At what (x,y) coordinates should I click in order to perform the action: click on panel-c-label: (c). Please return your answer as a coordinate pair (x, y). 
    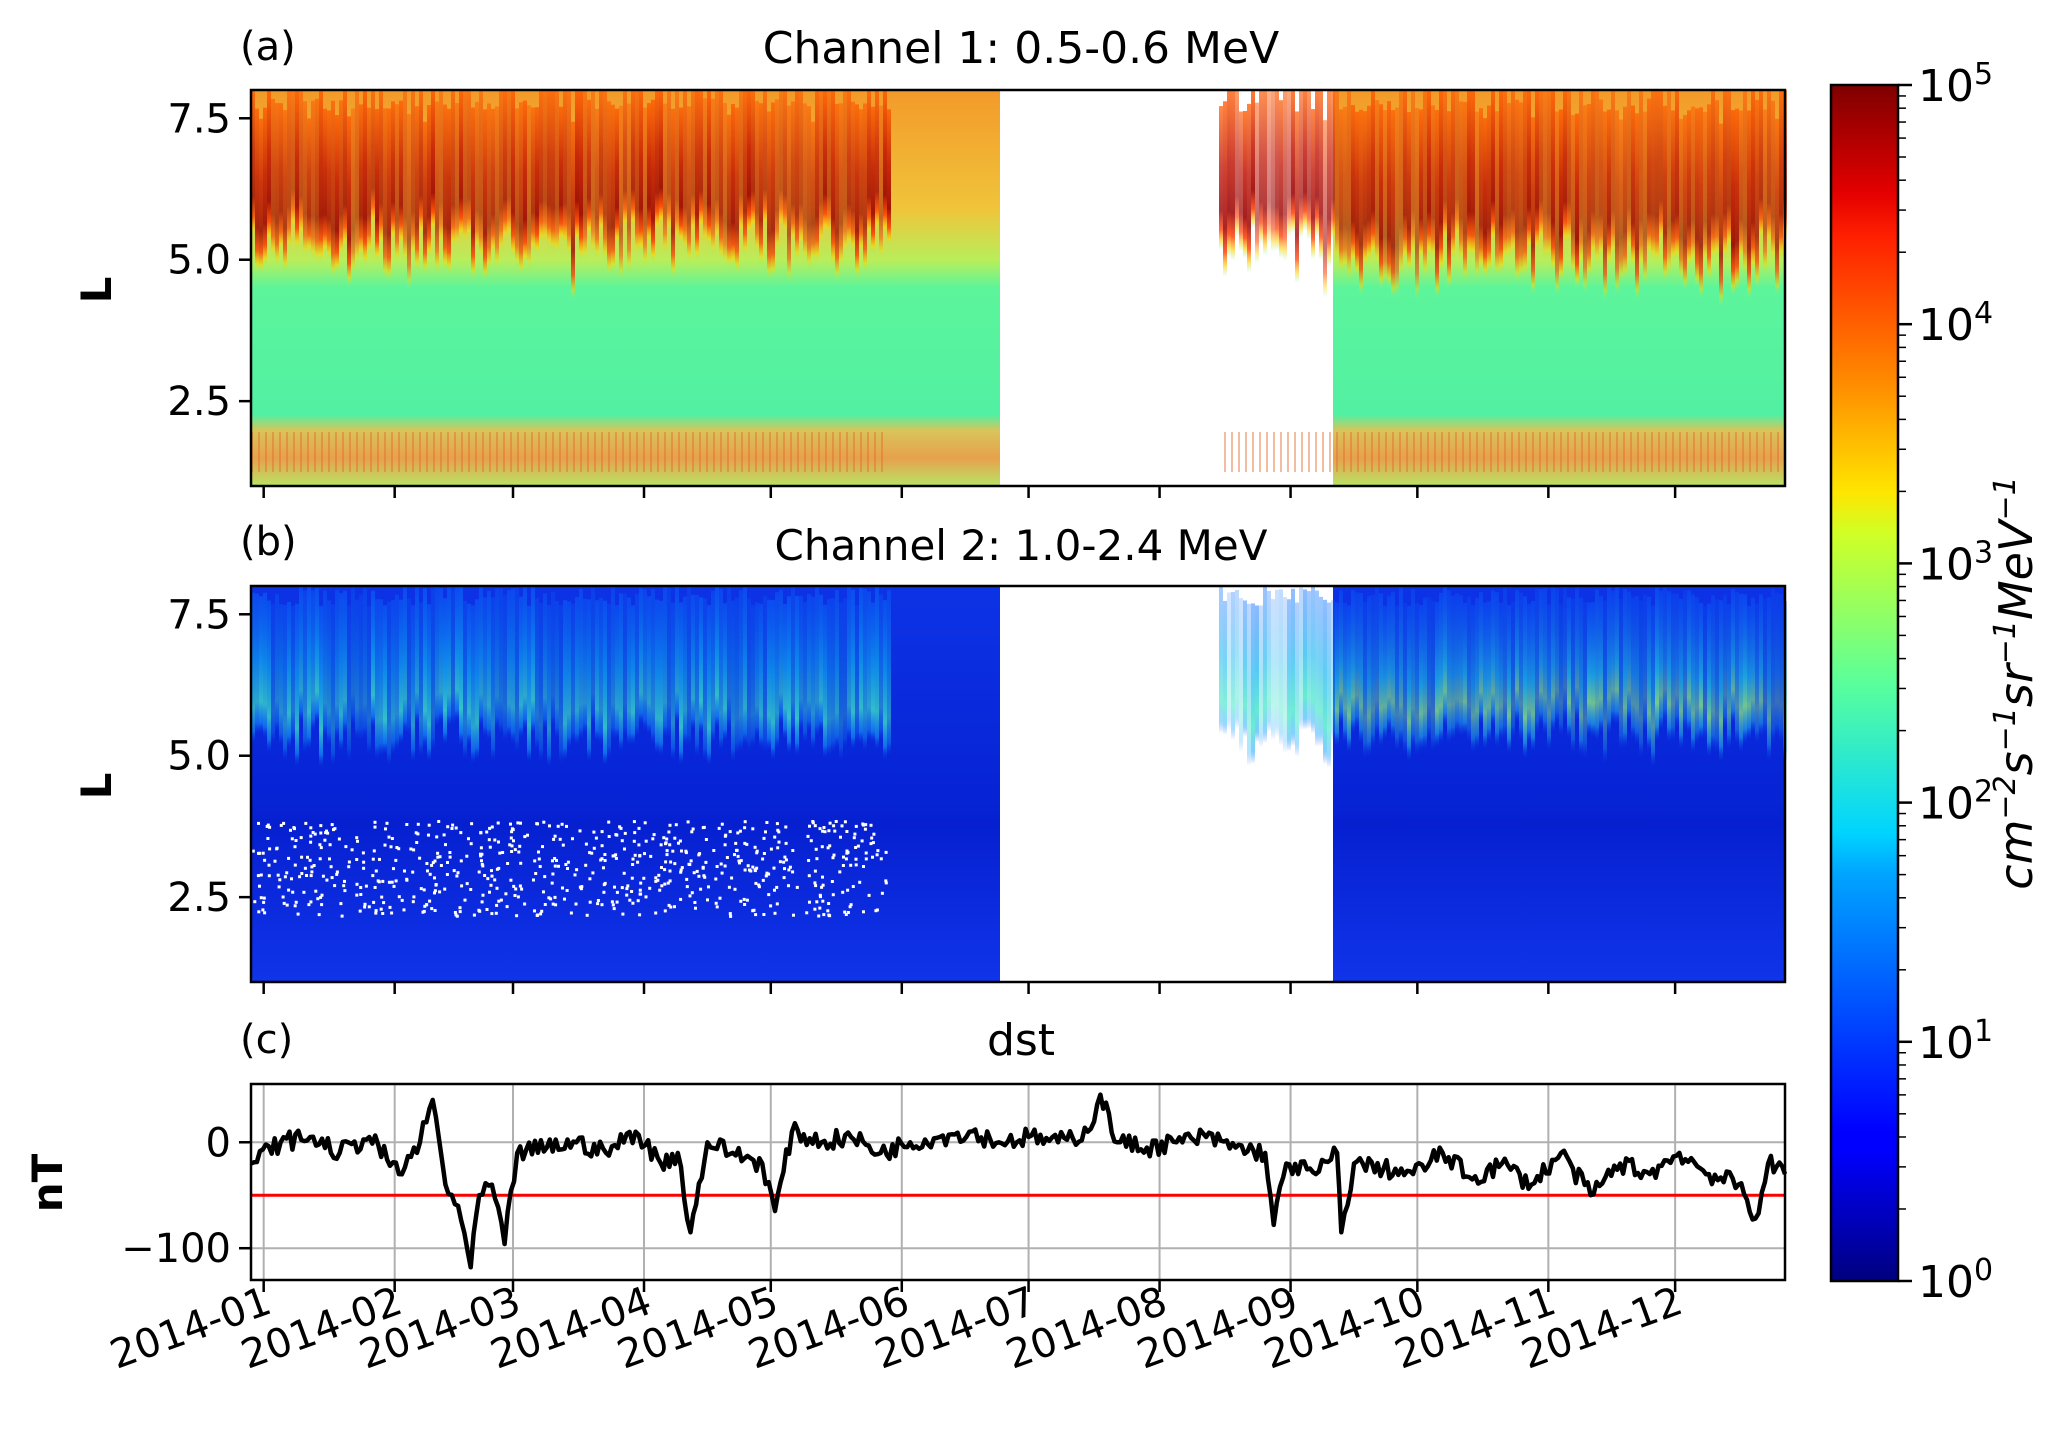
    Looking at the image, I should click on (266, 1040).